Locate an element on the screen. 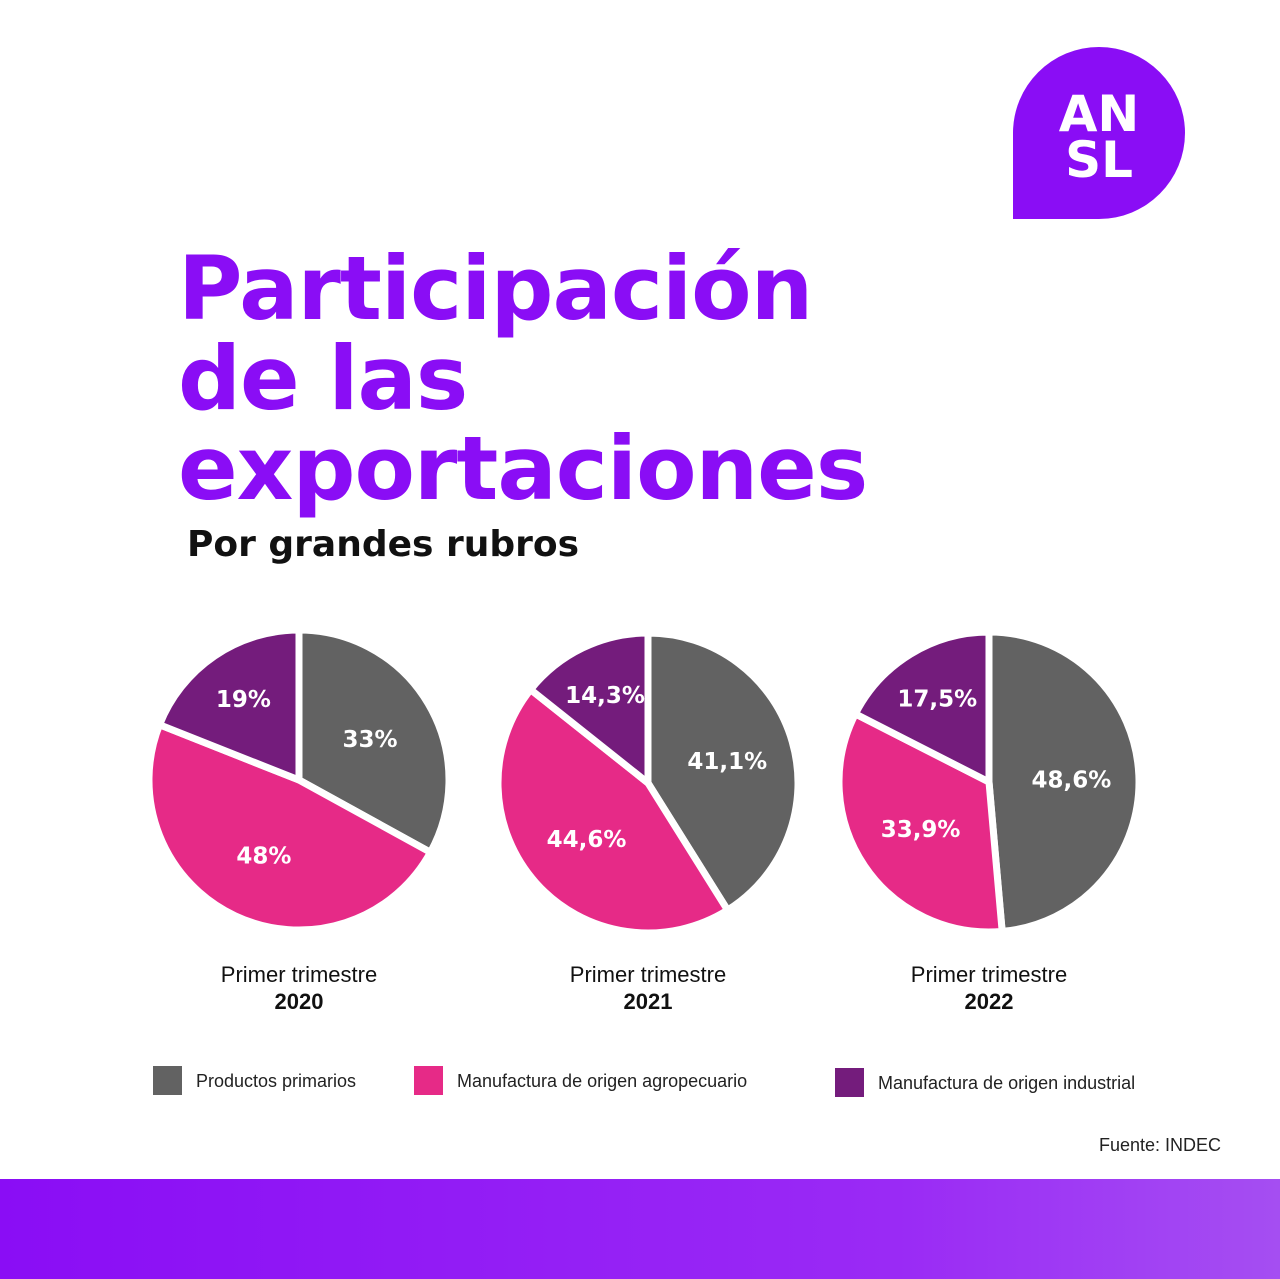  title-line-1: Participación is located at coordinates (495, 288).